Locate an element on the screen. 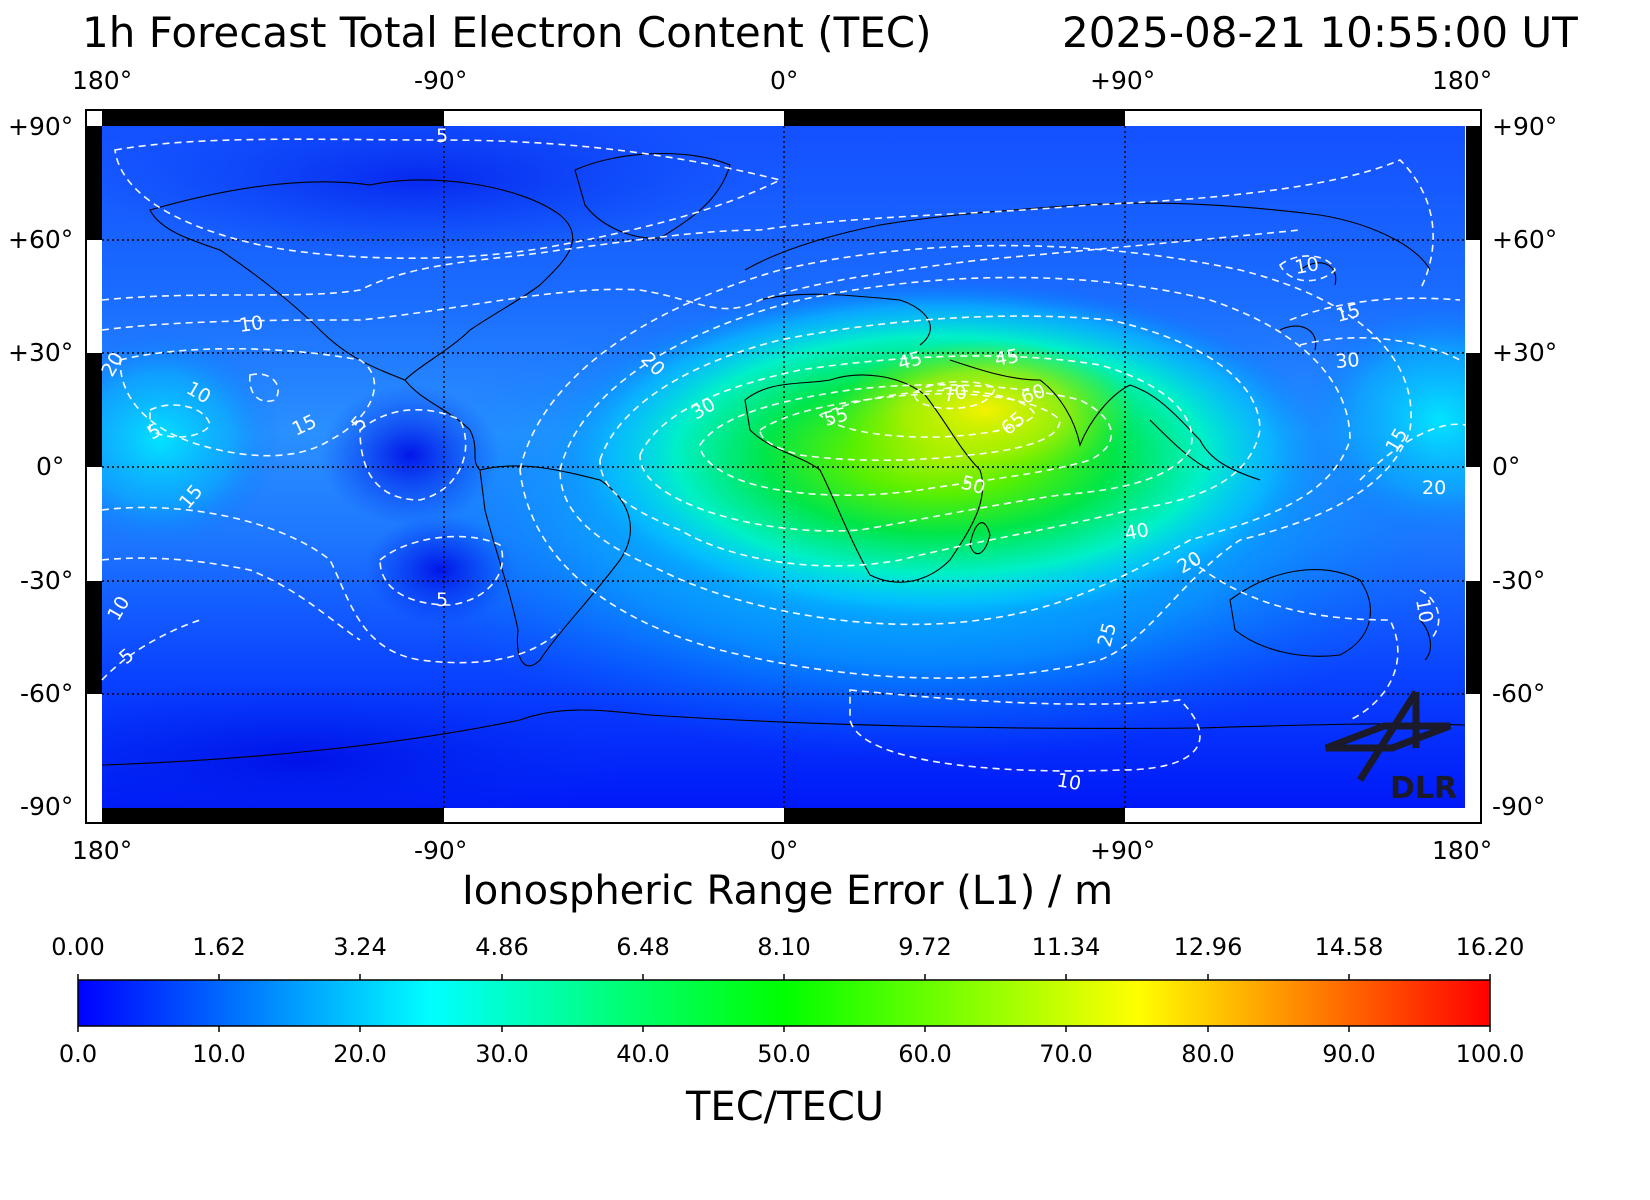  colorbar-bottom-tick: 50.0 is located at coordinates (784, 1054).